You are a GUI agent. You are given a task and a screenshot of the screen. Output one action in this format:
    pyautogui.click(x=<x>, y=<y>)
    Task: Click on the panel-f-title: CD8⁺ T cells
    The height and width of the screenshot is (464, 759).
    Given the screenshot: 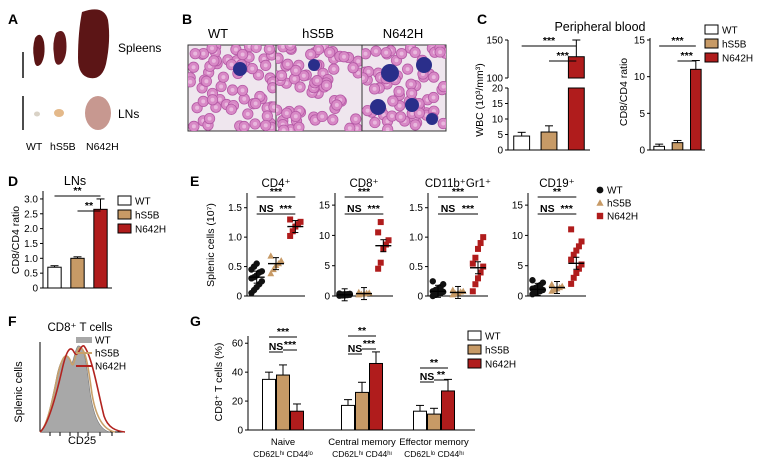 What is the action you would take?
    pyautogui.click(x=79, y=328)
    